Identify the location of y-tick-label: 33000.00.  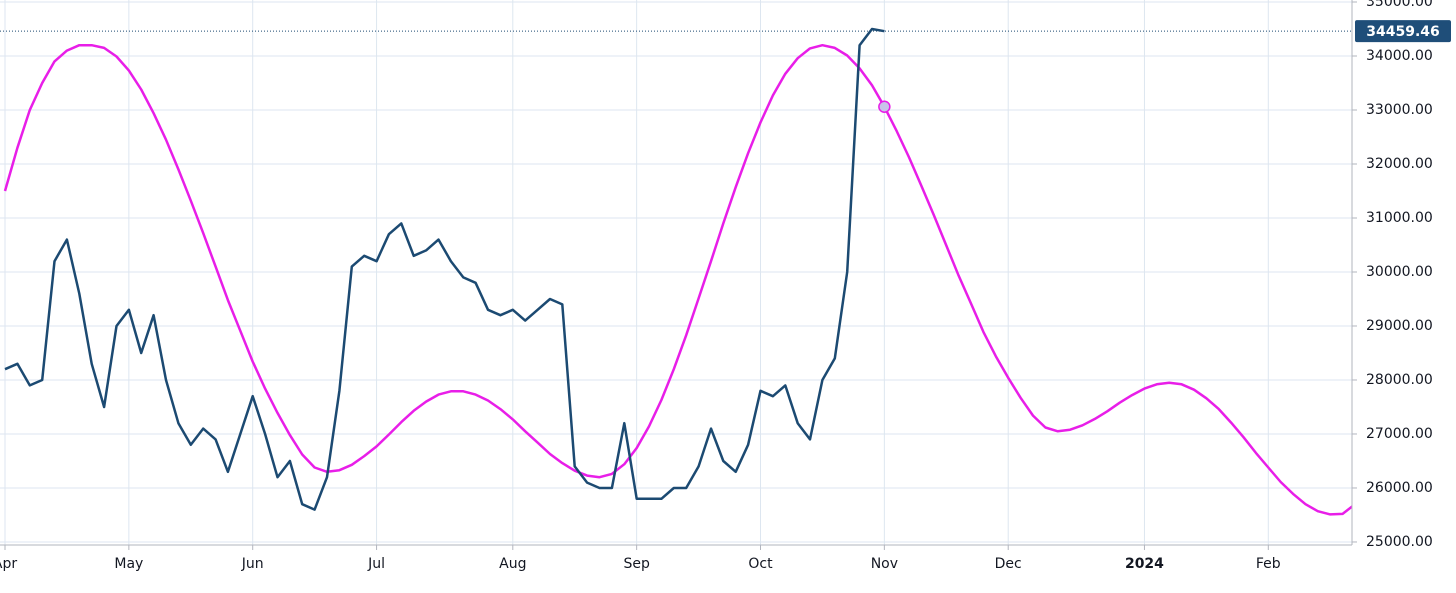
(1399, 110).